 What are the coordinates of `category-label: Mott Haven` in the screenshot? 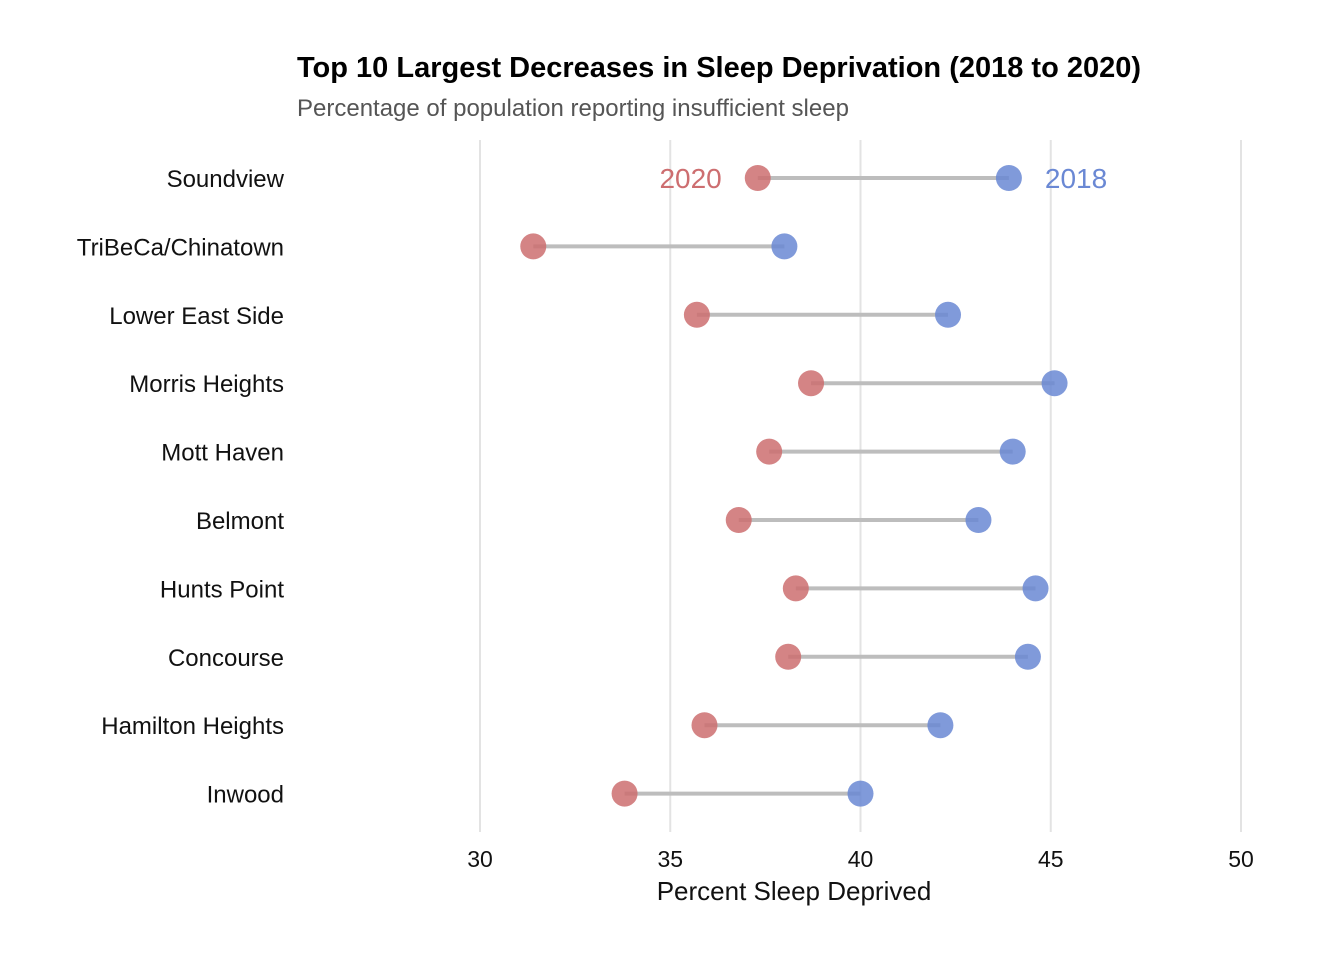 It's located at (222, 453).